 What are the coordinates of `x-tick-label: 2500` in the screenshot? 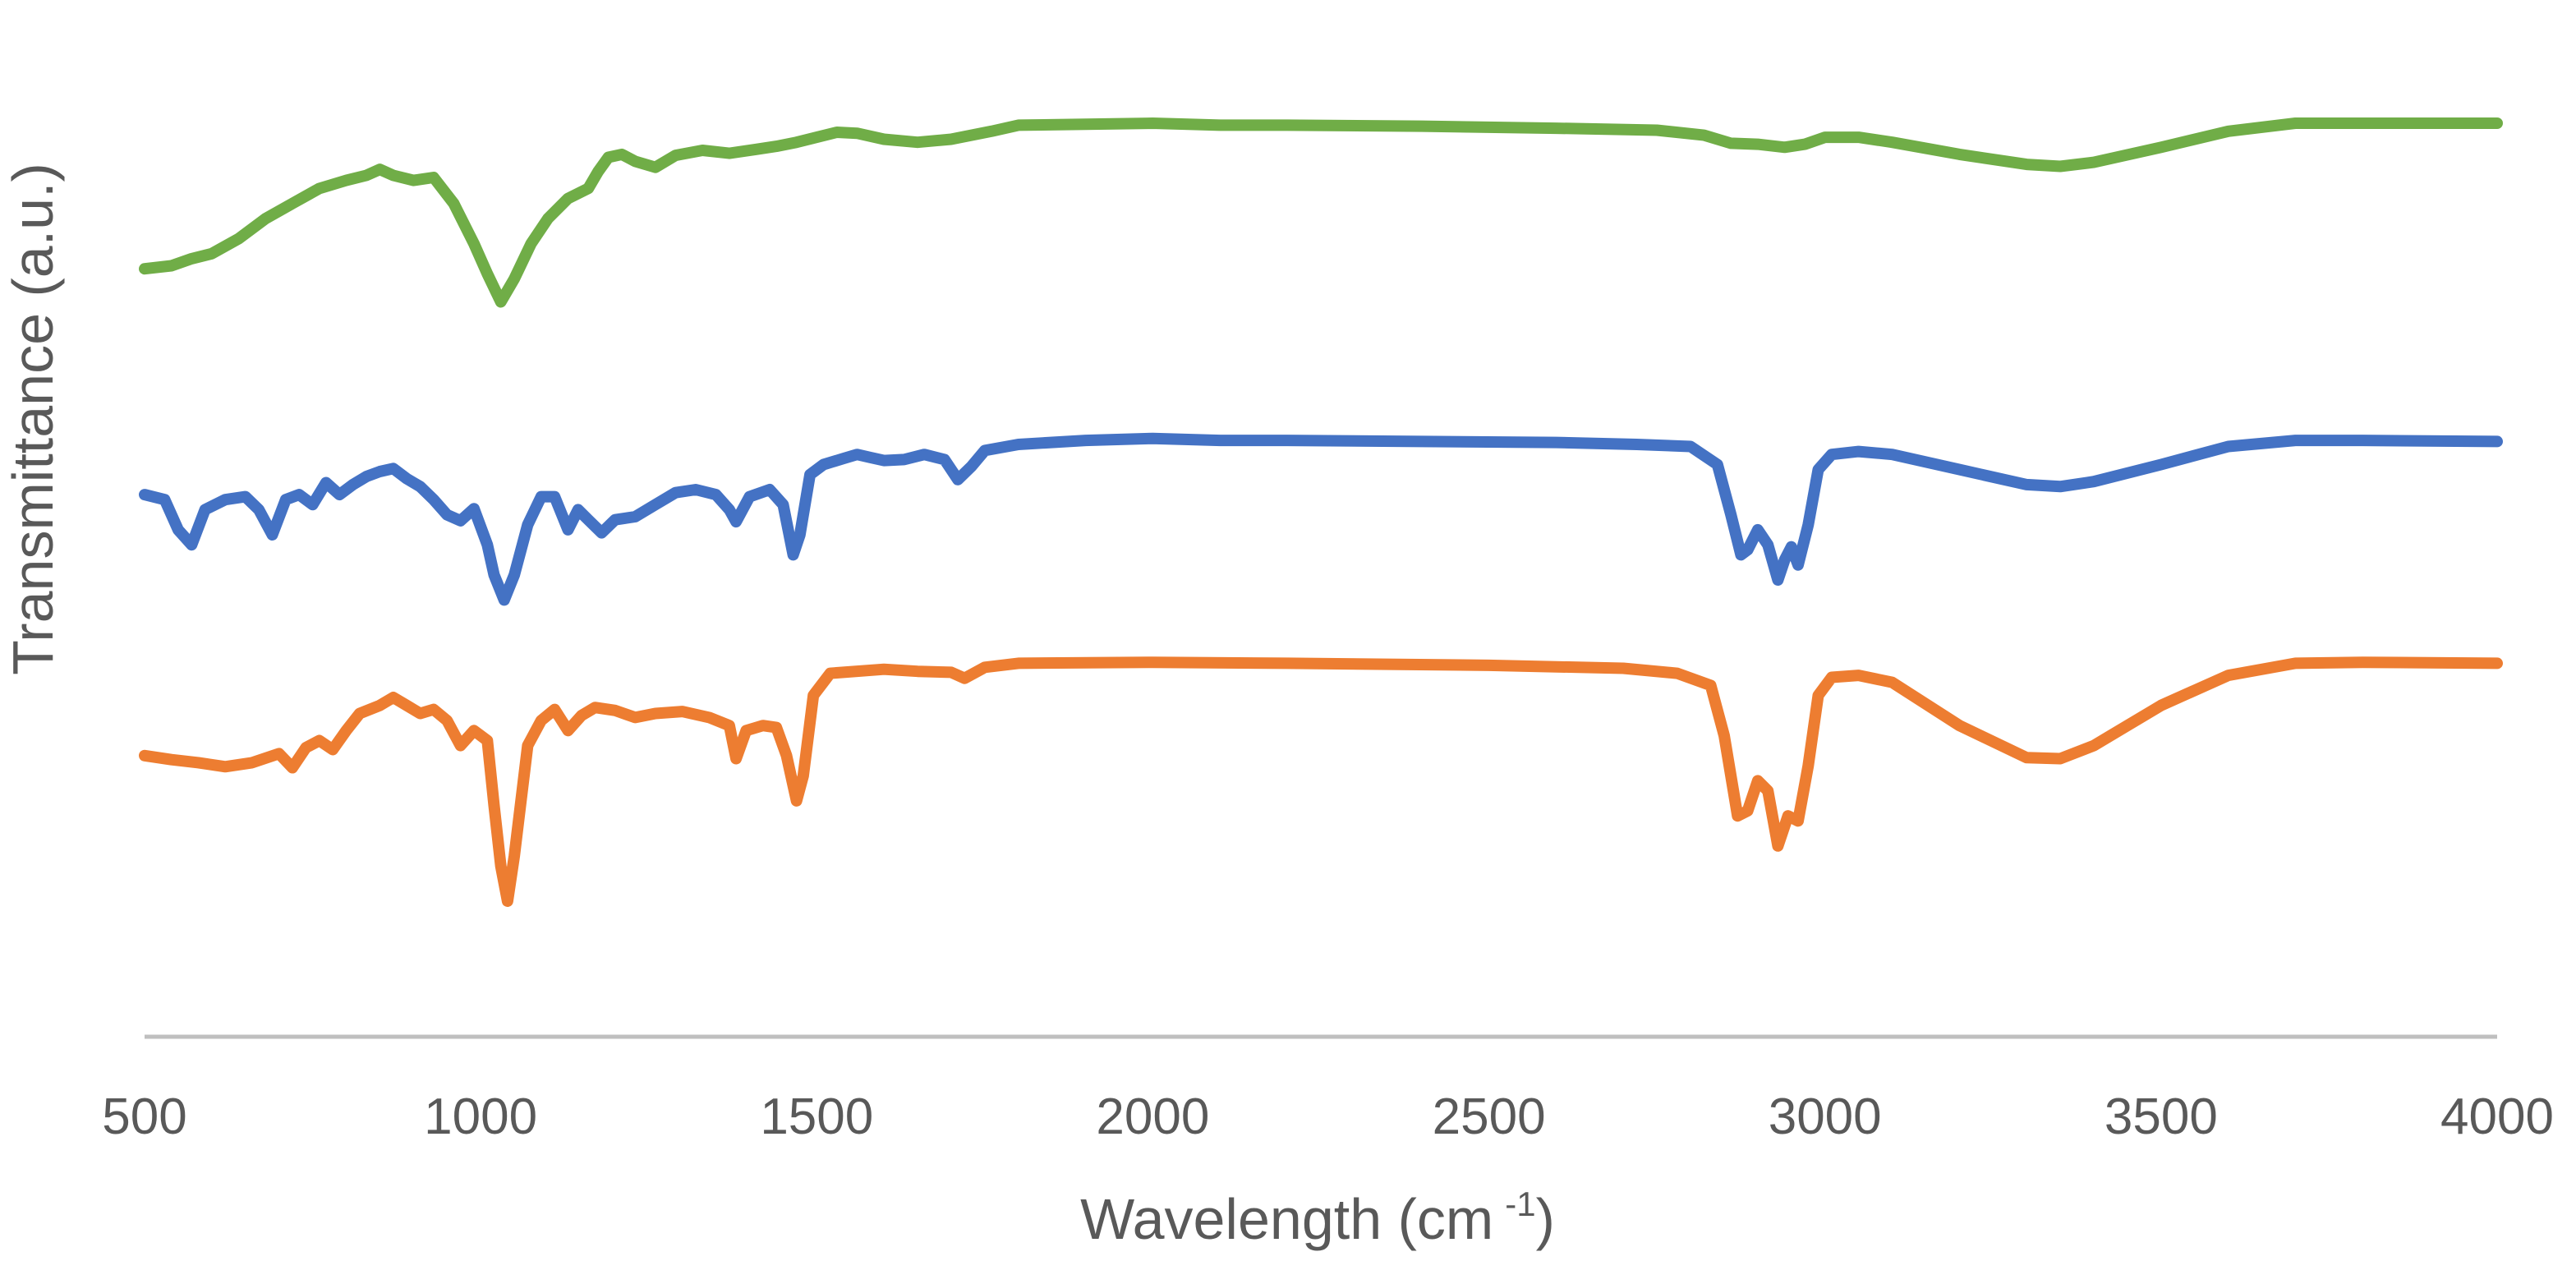 It's located at (1489, 1117).